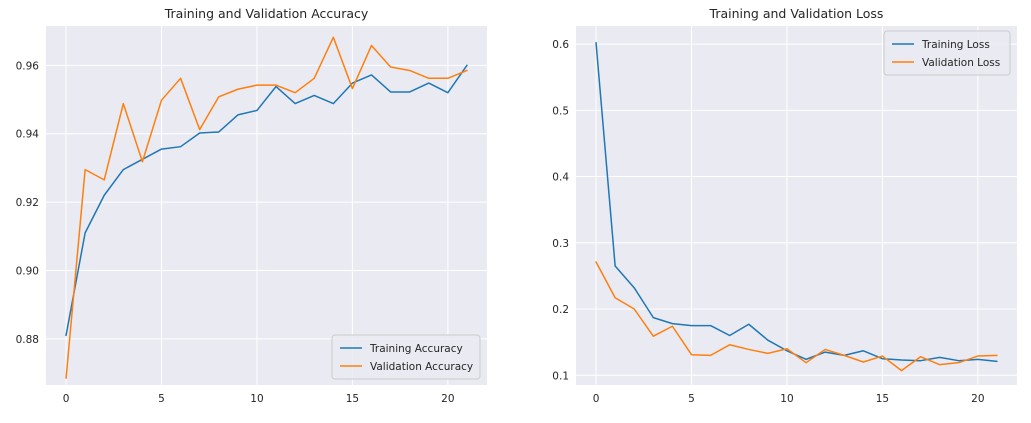  I want to click on legend: Training Loss Validation Loss, so click(947, 53).